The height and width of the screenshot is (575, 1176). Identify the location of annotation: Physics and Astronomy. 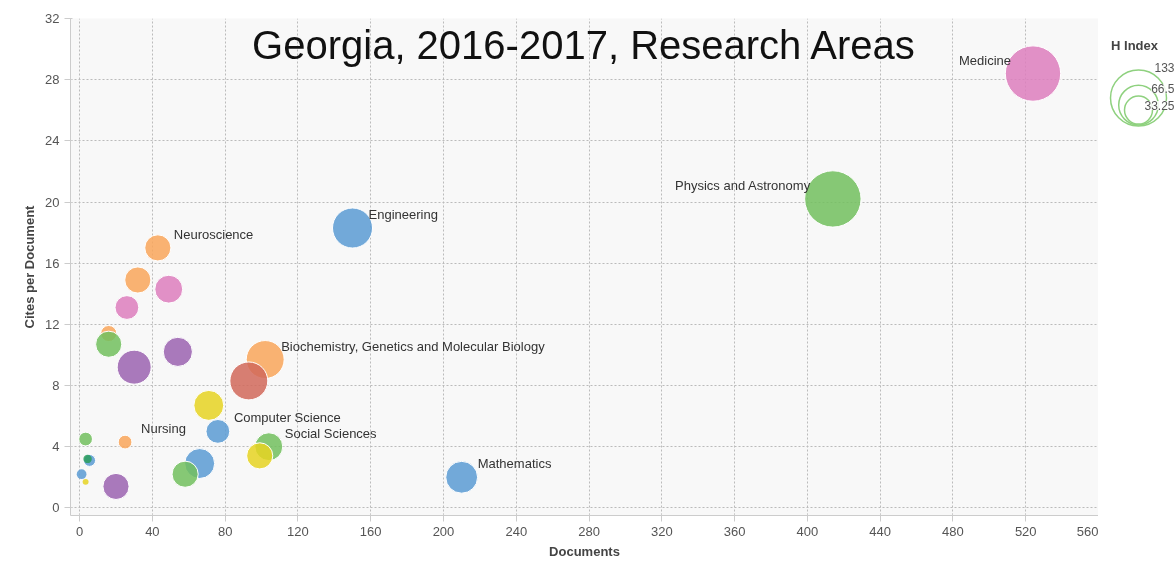
(743, 185).